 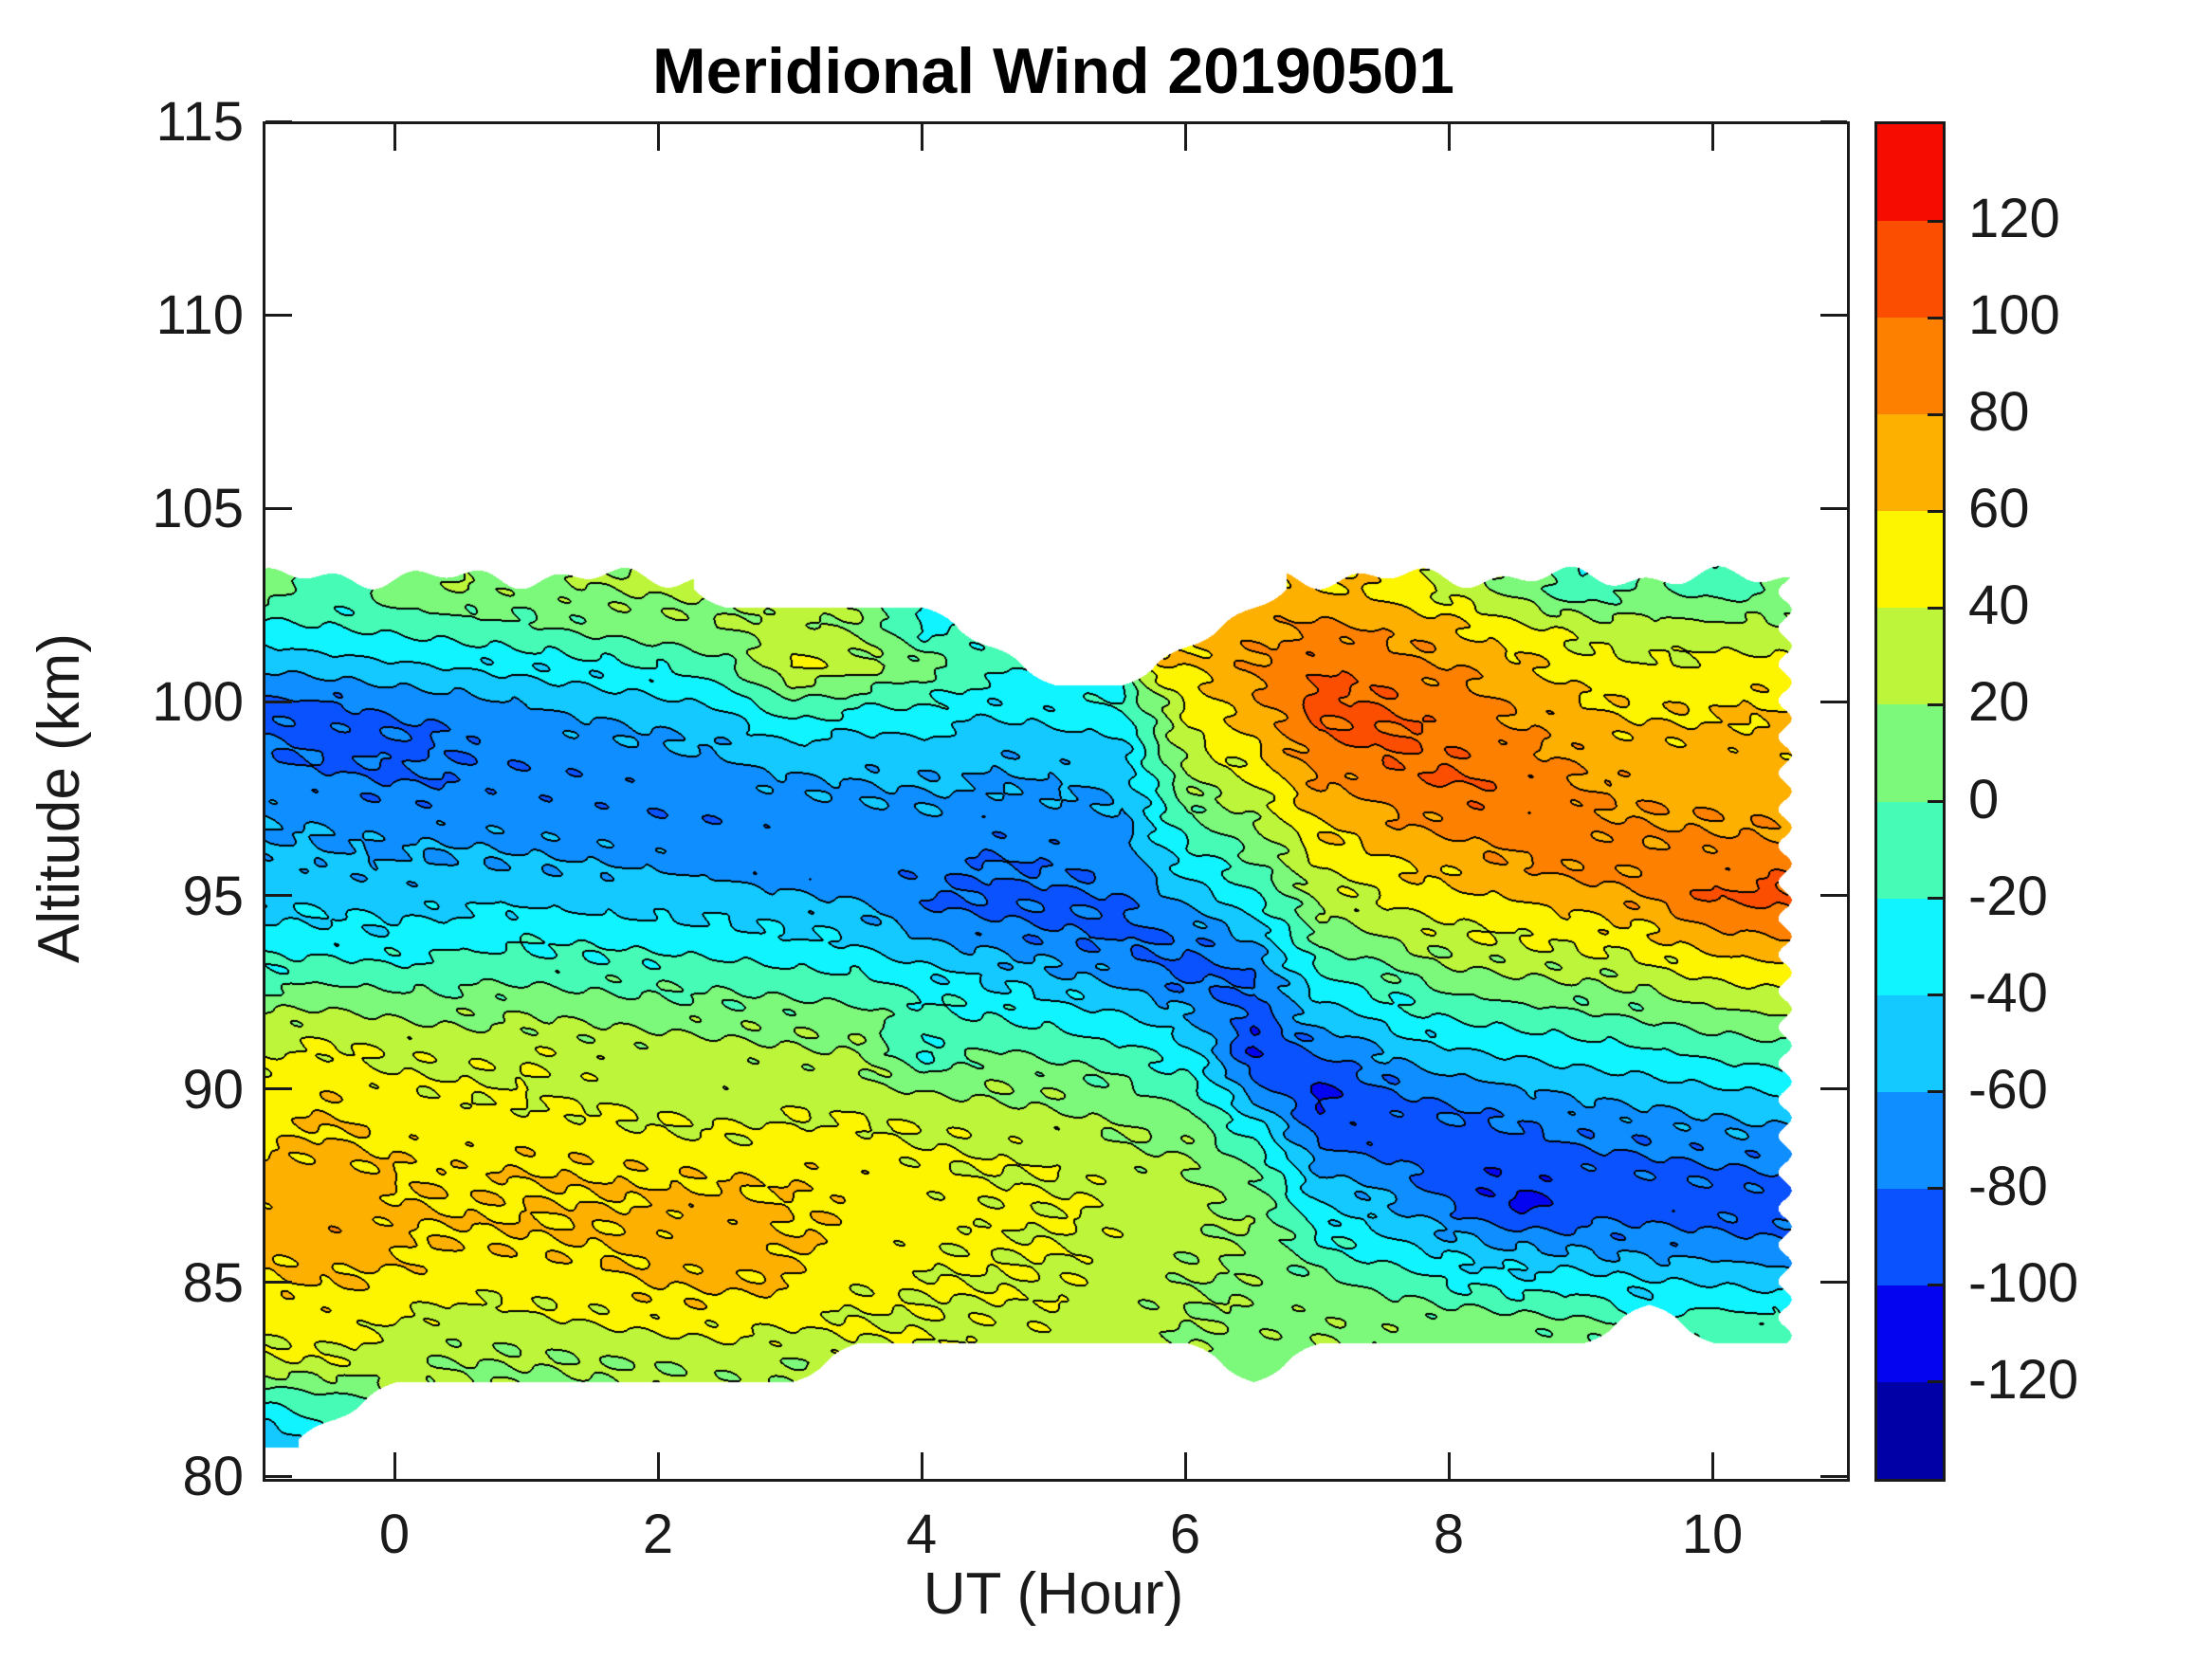 I want to click on colorbar-tick-label: 0, so click(x=1984, y=799).